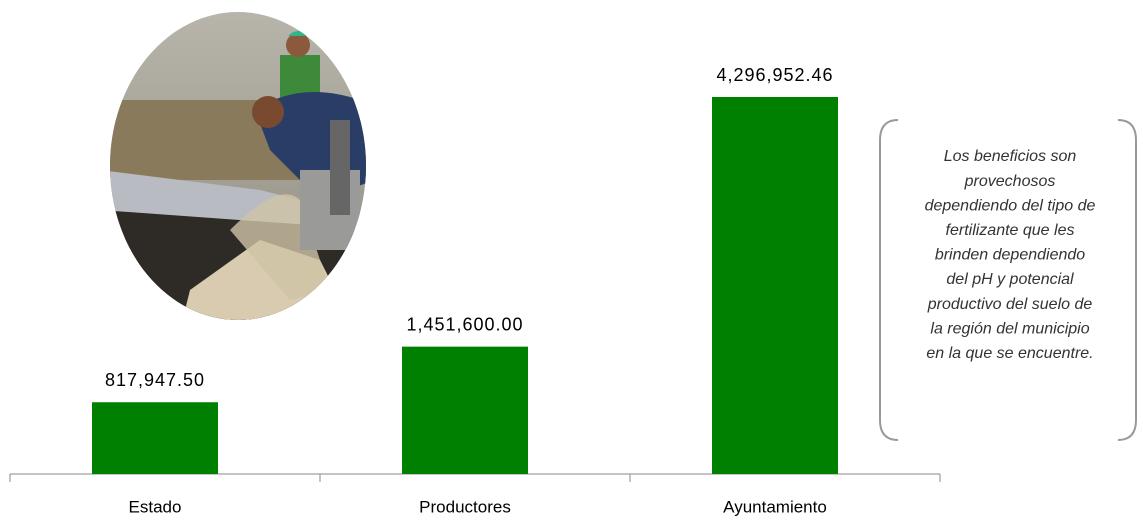 This screenshot has width=1143, height=521. I want to click on note-line: del pH y potencial, so click(1010, 279).